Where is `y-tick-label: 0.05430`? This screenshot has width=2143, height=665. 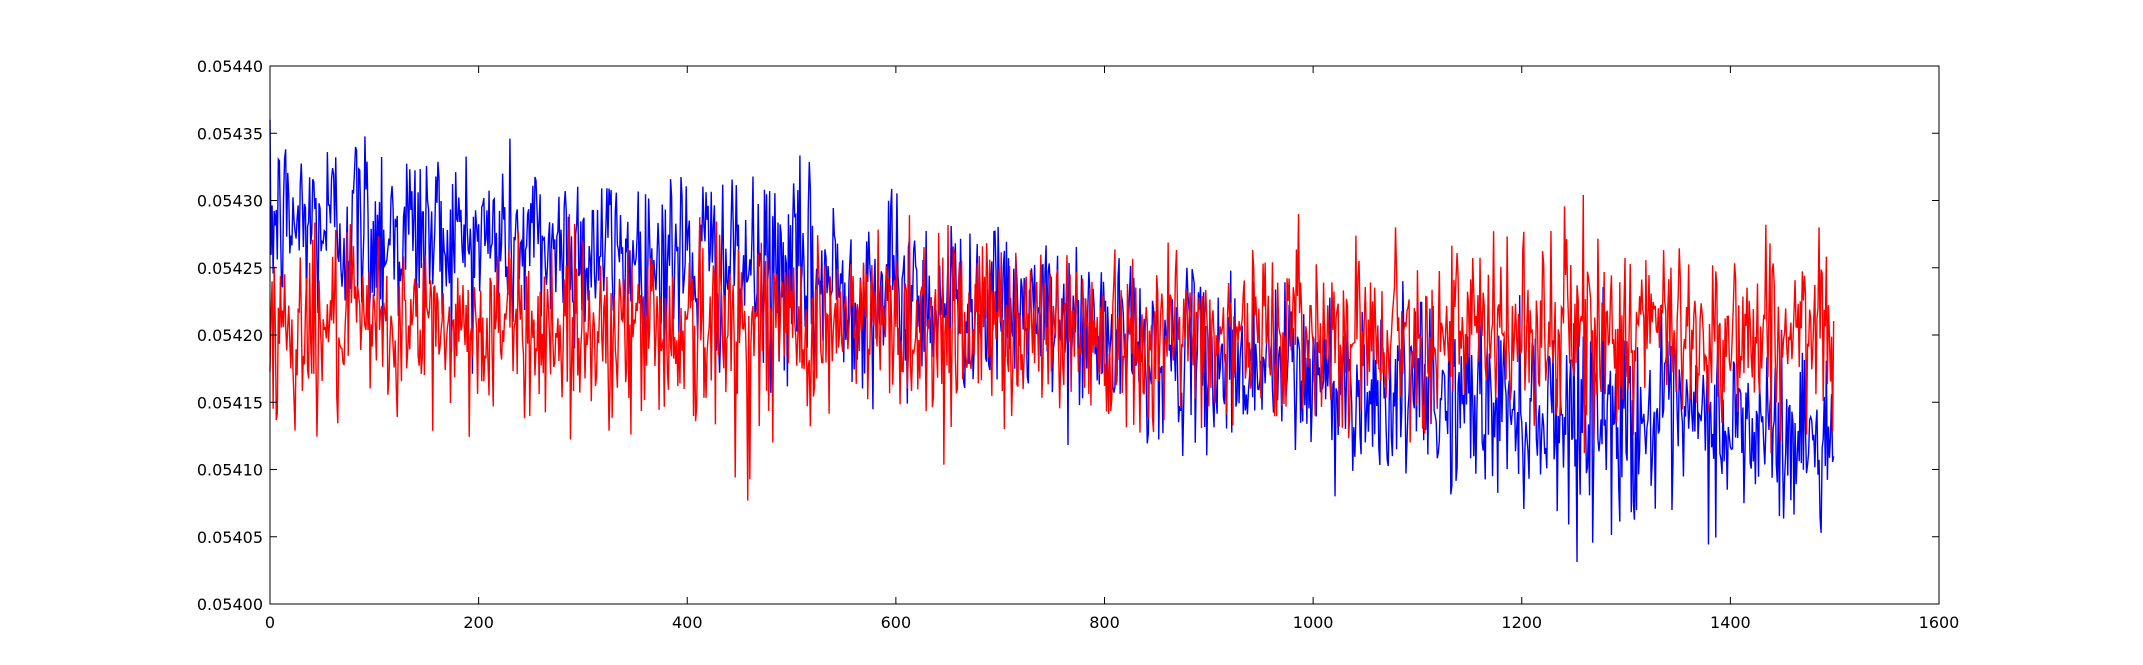 y-tick-label: 0.05430 is located at coordinates (230, 201).